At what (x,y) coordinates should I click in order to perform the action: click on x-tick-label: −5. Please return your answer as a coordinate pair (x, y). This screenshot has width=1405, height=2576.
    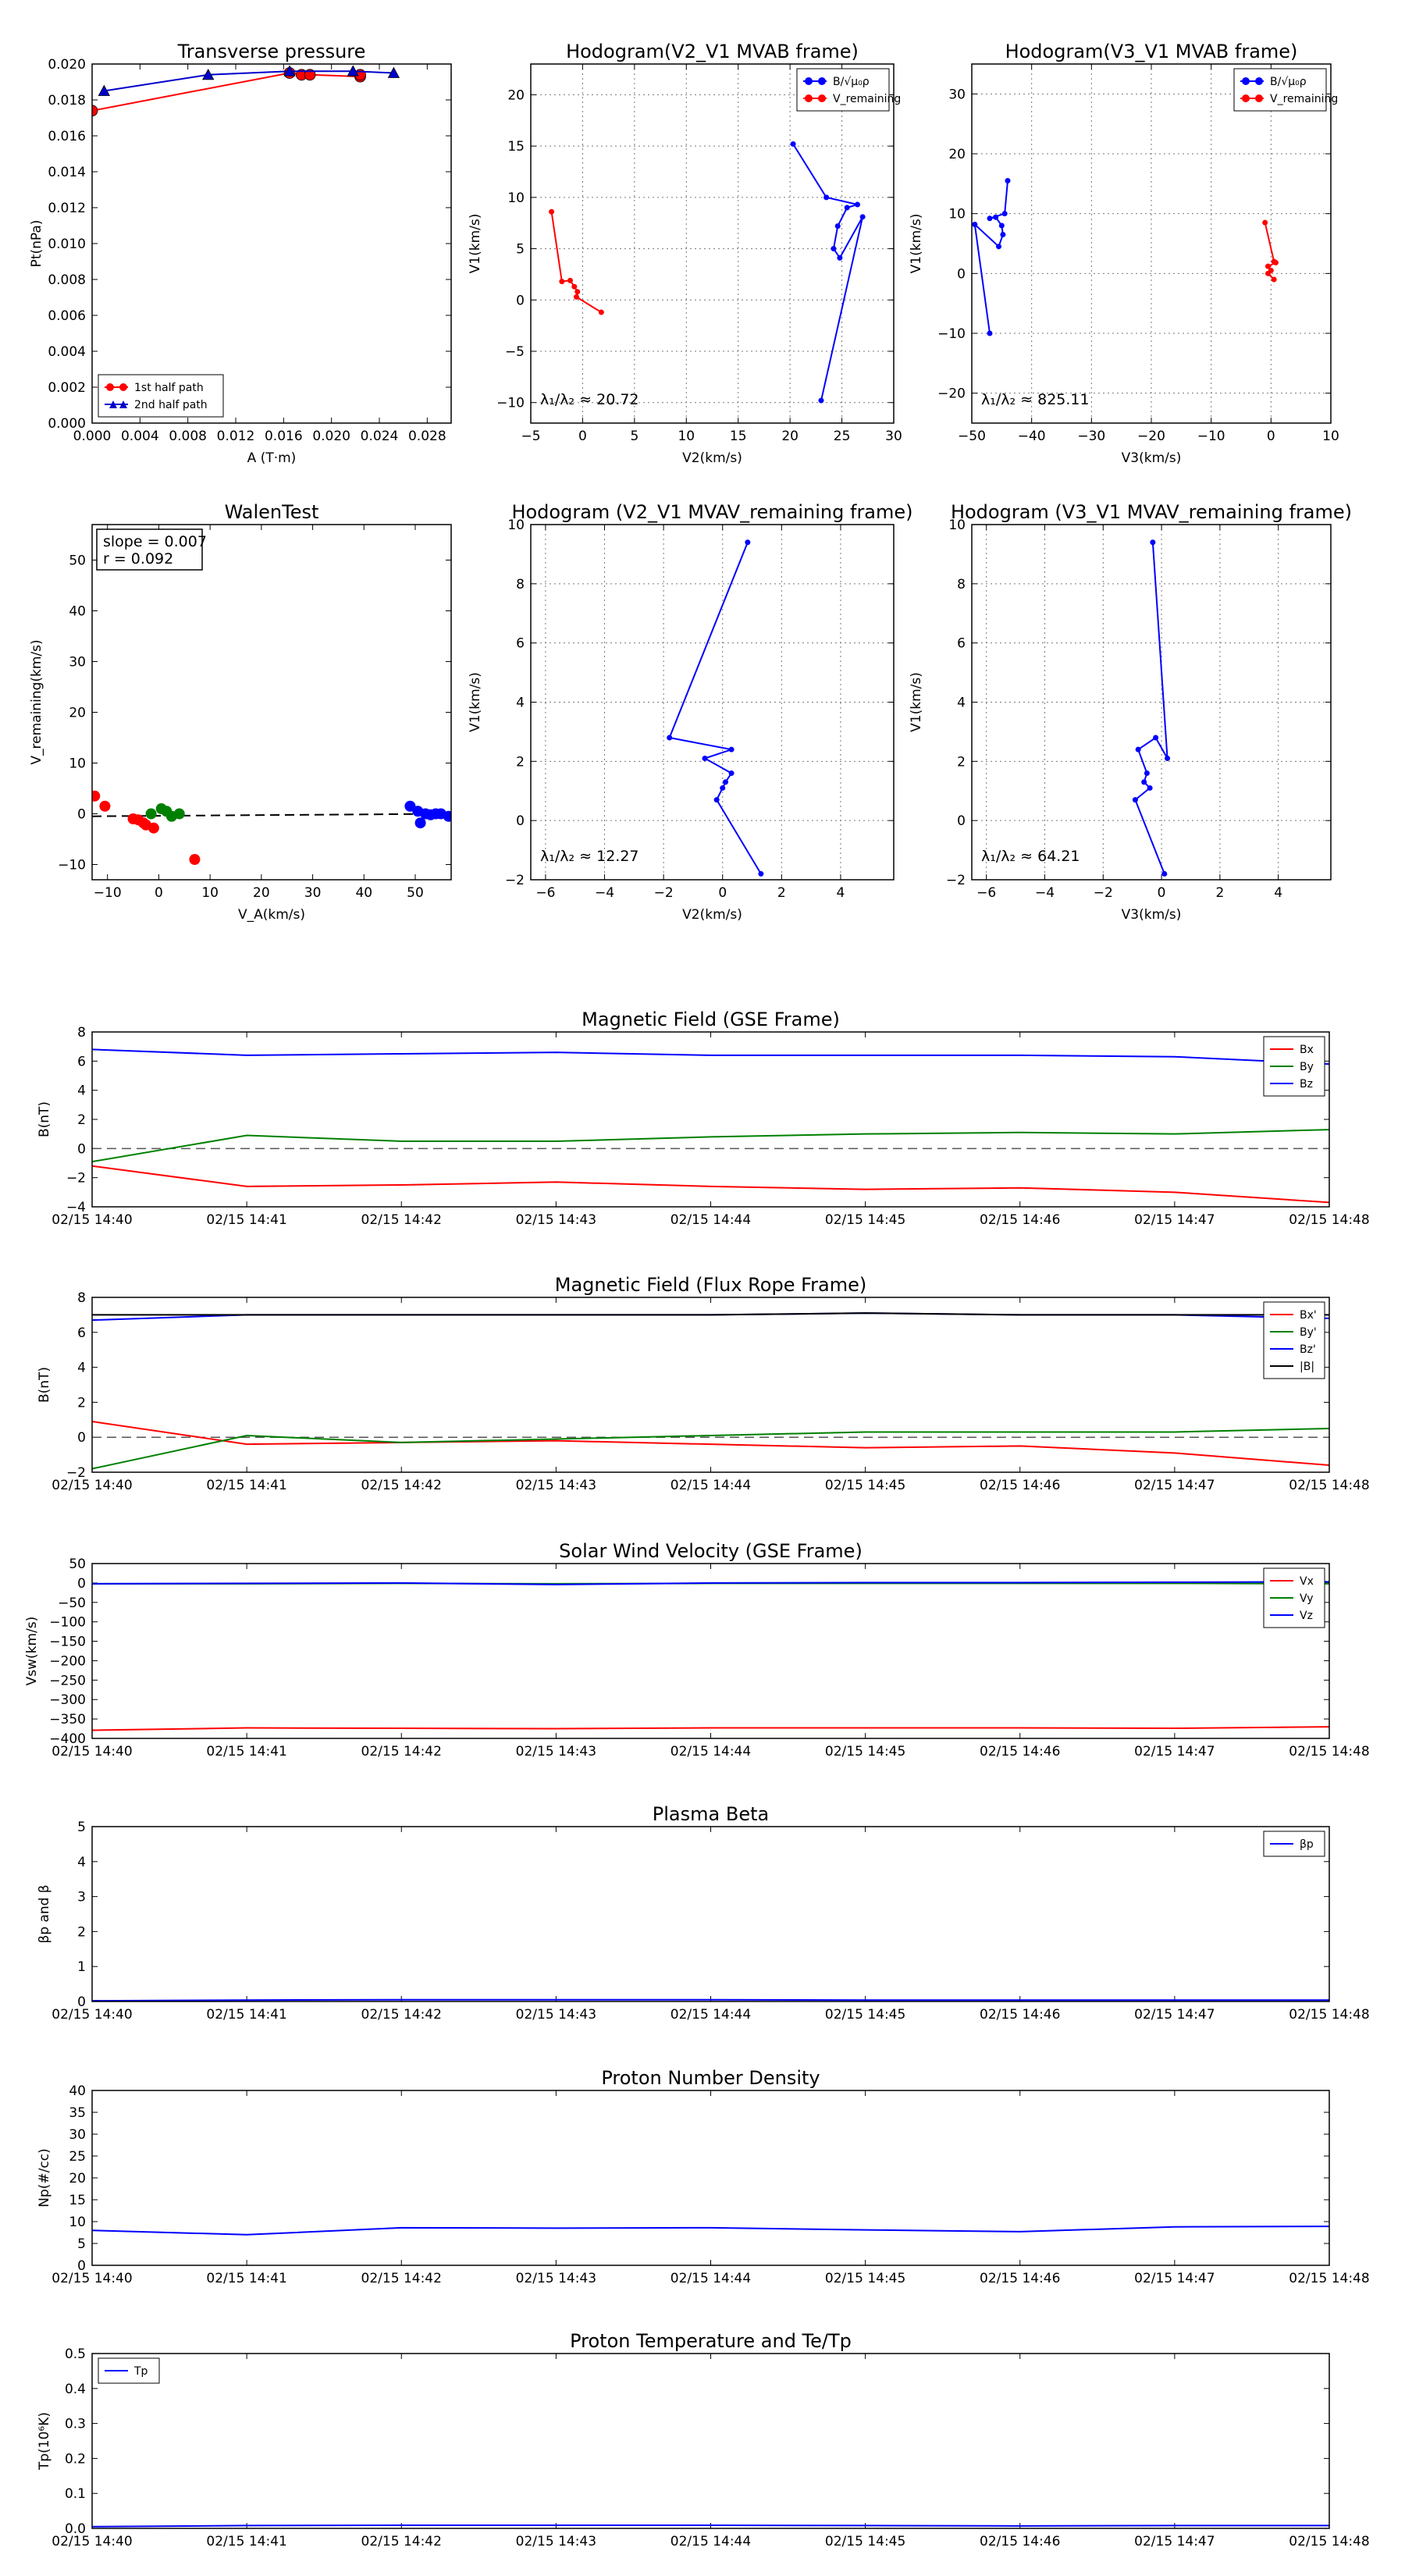
    Looking at the image, I should click on (531, 436).